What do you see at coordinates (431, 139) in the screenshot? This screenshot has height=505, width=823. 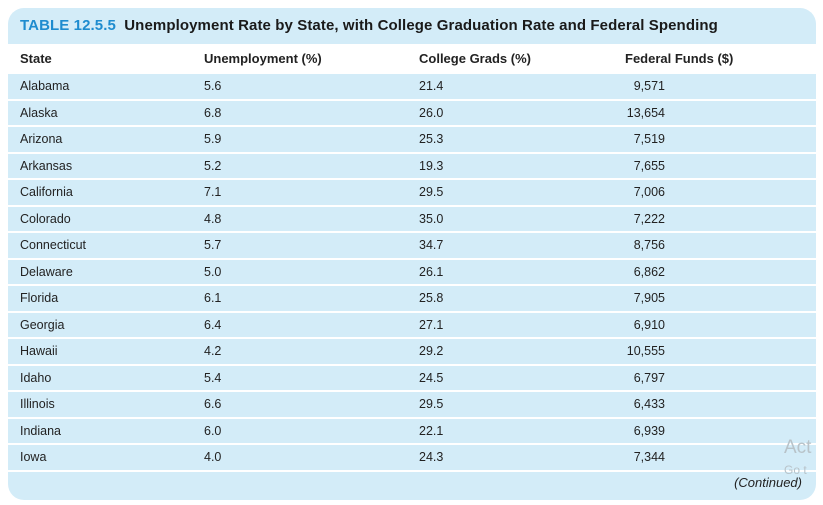 I see `college-grads-cell: 25.3` at bounding box center [431, 139].